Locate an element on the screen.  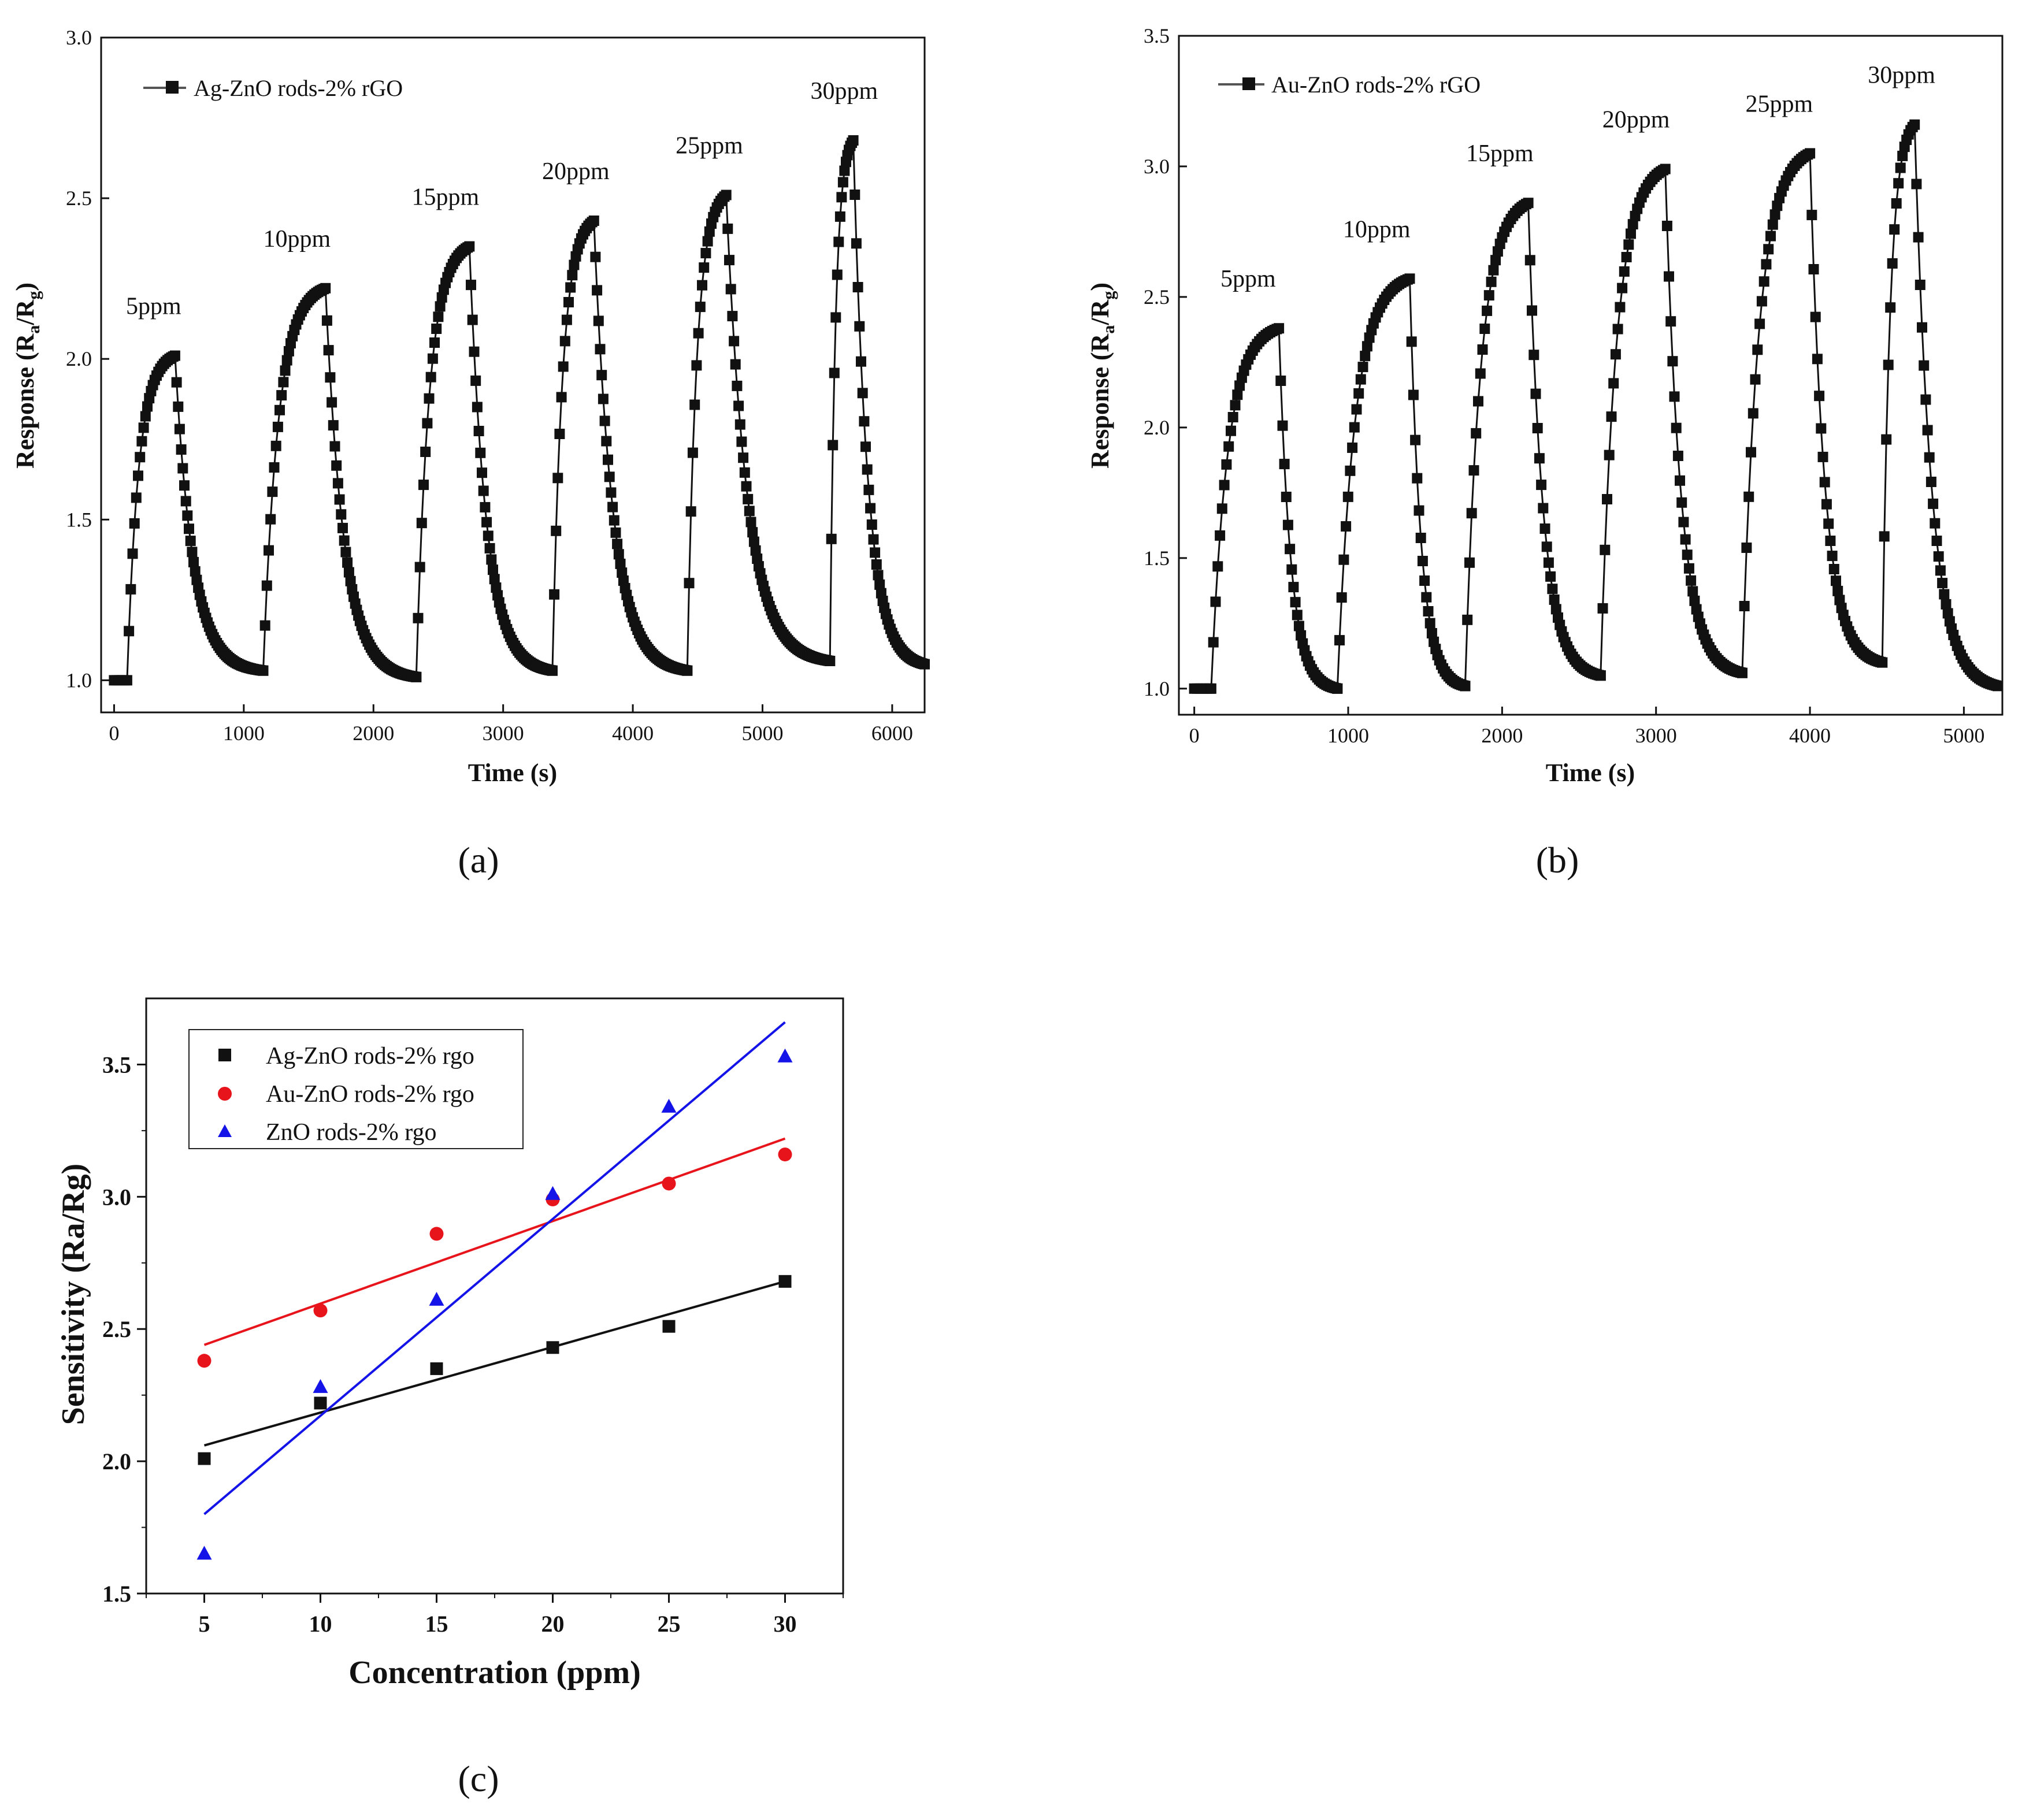
concentration-label: 25ppm is located at coordinates (1779, 104).